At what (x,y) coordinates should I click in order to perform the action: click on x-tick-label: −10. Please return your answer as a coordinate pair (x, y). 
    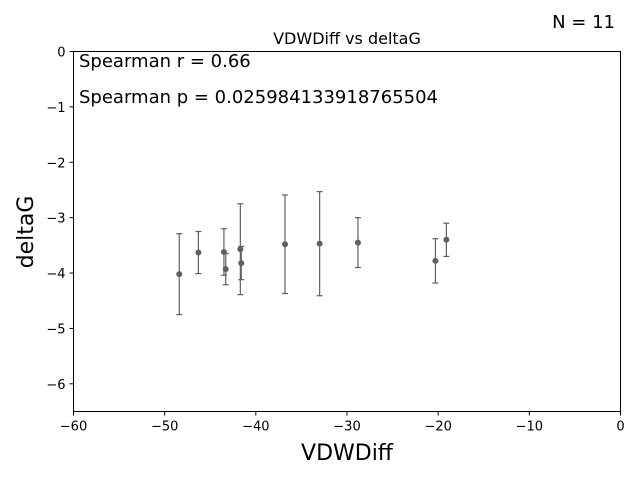
    Looking at the image, I should click on (529, 427).